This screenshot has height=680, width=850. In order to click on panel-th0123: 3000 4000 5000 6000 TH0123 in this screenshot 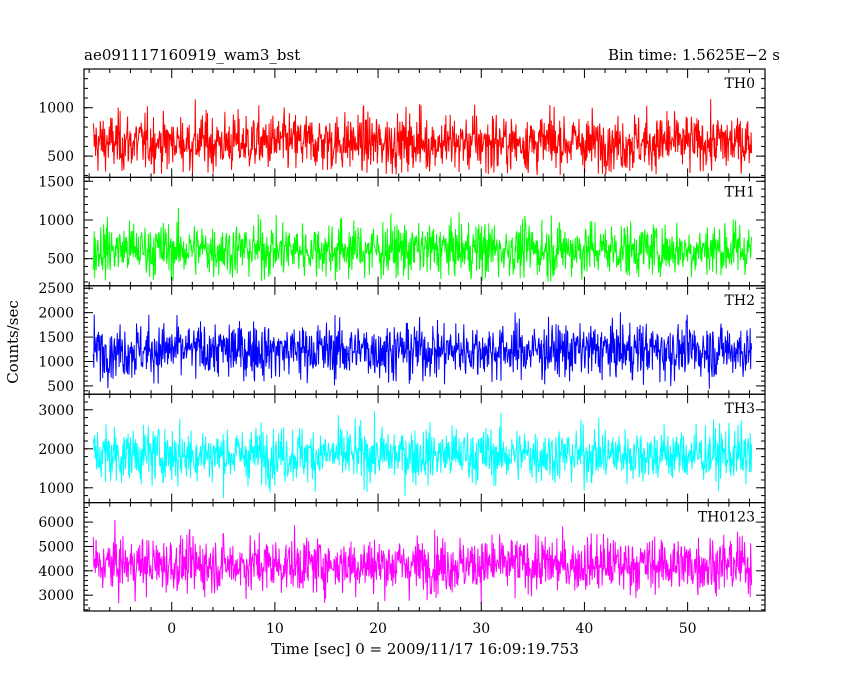, I will do `click(402, 557)`.